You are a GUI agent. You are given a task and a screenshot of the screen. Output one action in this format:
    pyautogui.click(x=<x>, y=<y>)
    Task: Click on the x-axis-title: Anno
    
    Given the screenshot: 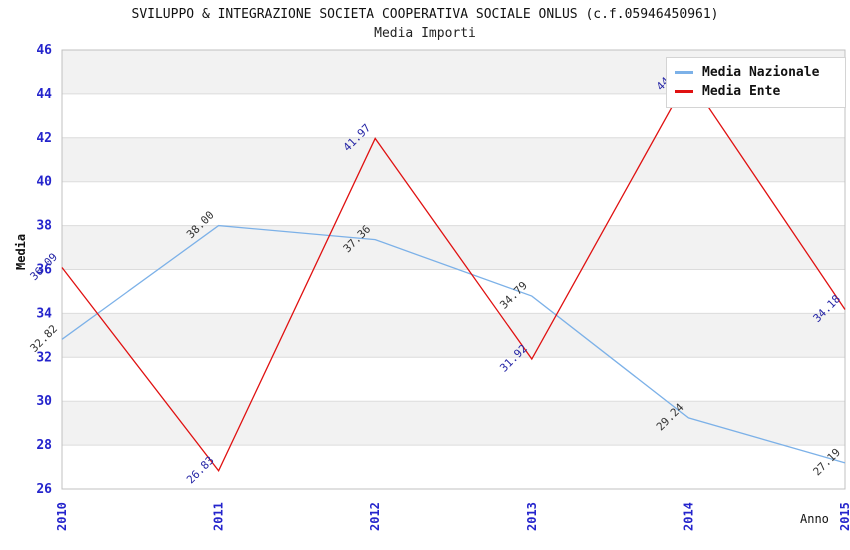 What is the action you would take?
    pyautogui.click(x=814, y=519)
    